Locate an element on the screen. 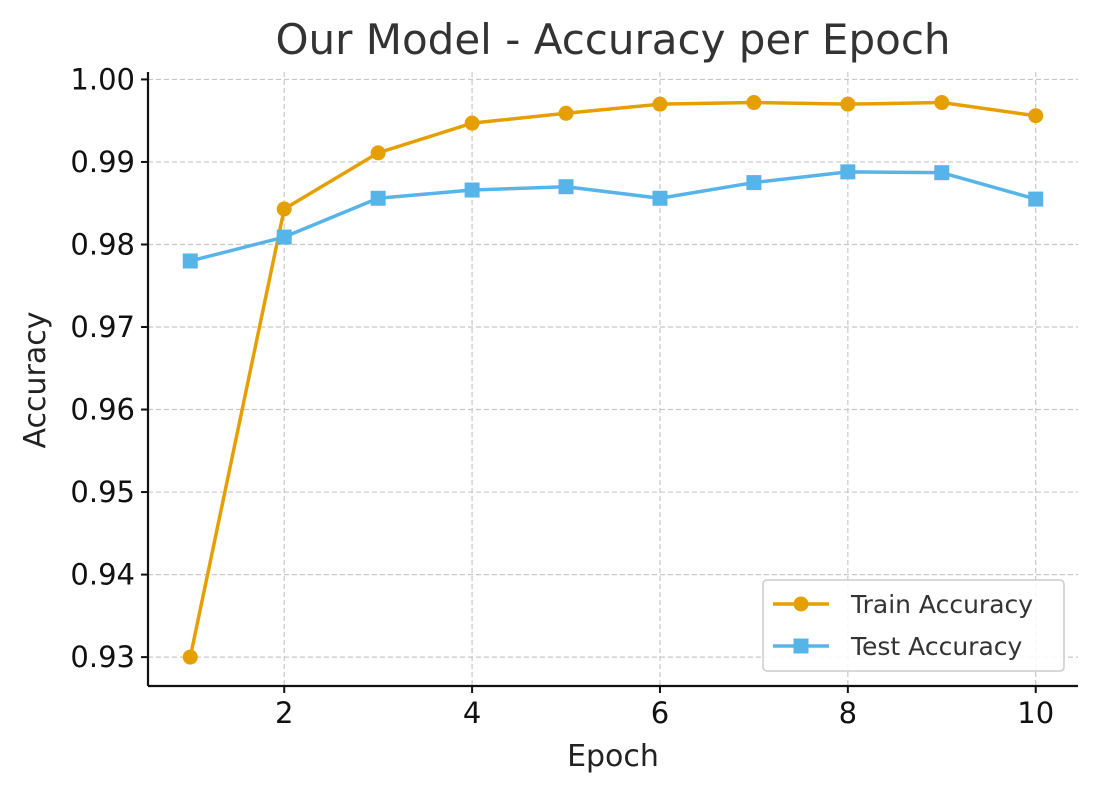 This screenshot has width=1098, height=793. x-tick-label: 6 is located at coordinates (660, 713).